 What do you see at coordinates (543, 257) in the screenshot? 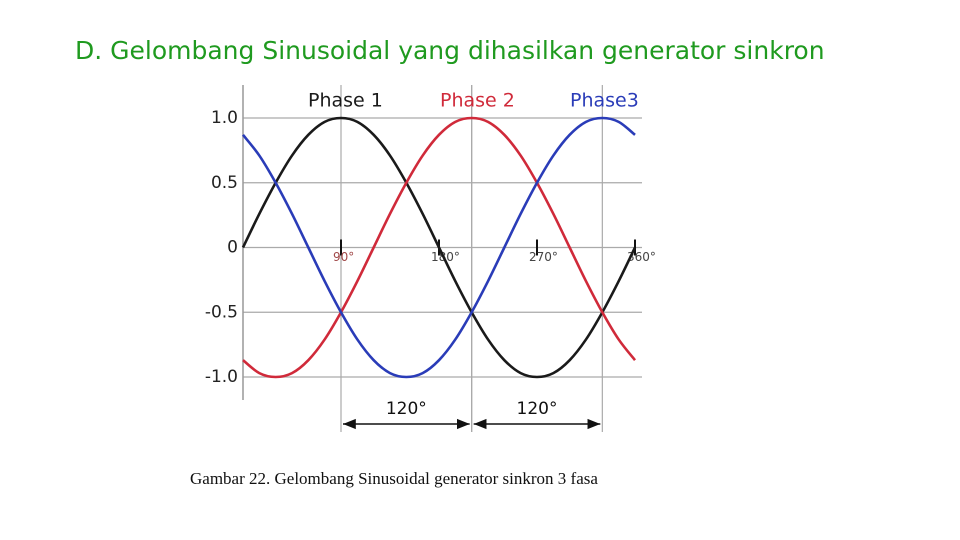
I see `x-tick-label: 270°` at bounding box center [543, 257].